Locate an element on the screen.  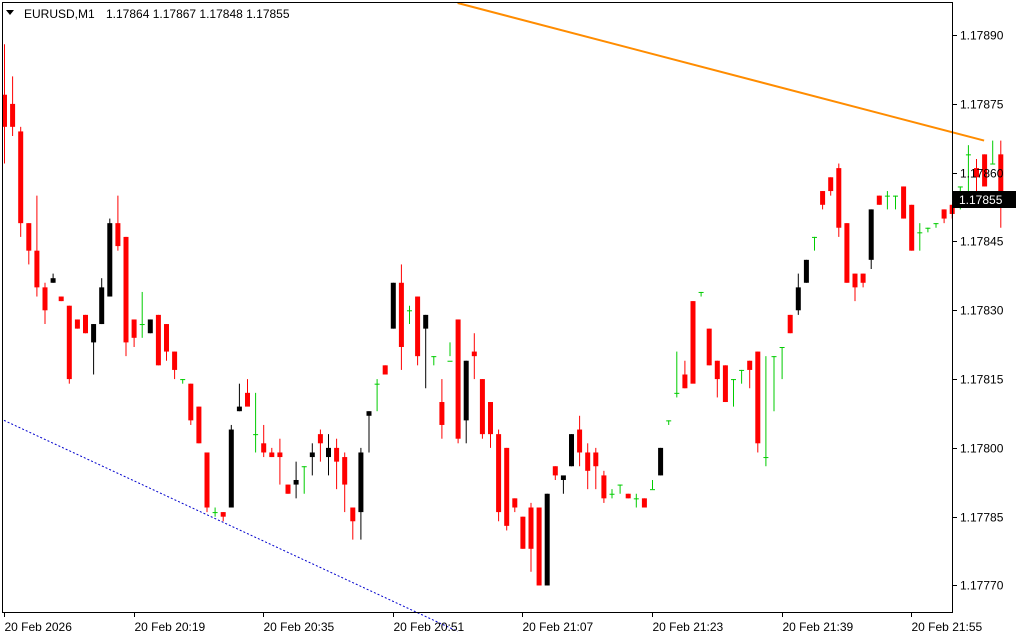
price-tick-label: 1.17815 is located at coordinates (982, 380).